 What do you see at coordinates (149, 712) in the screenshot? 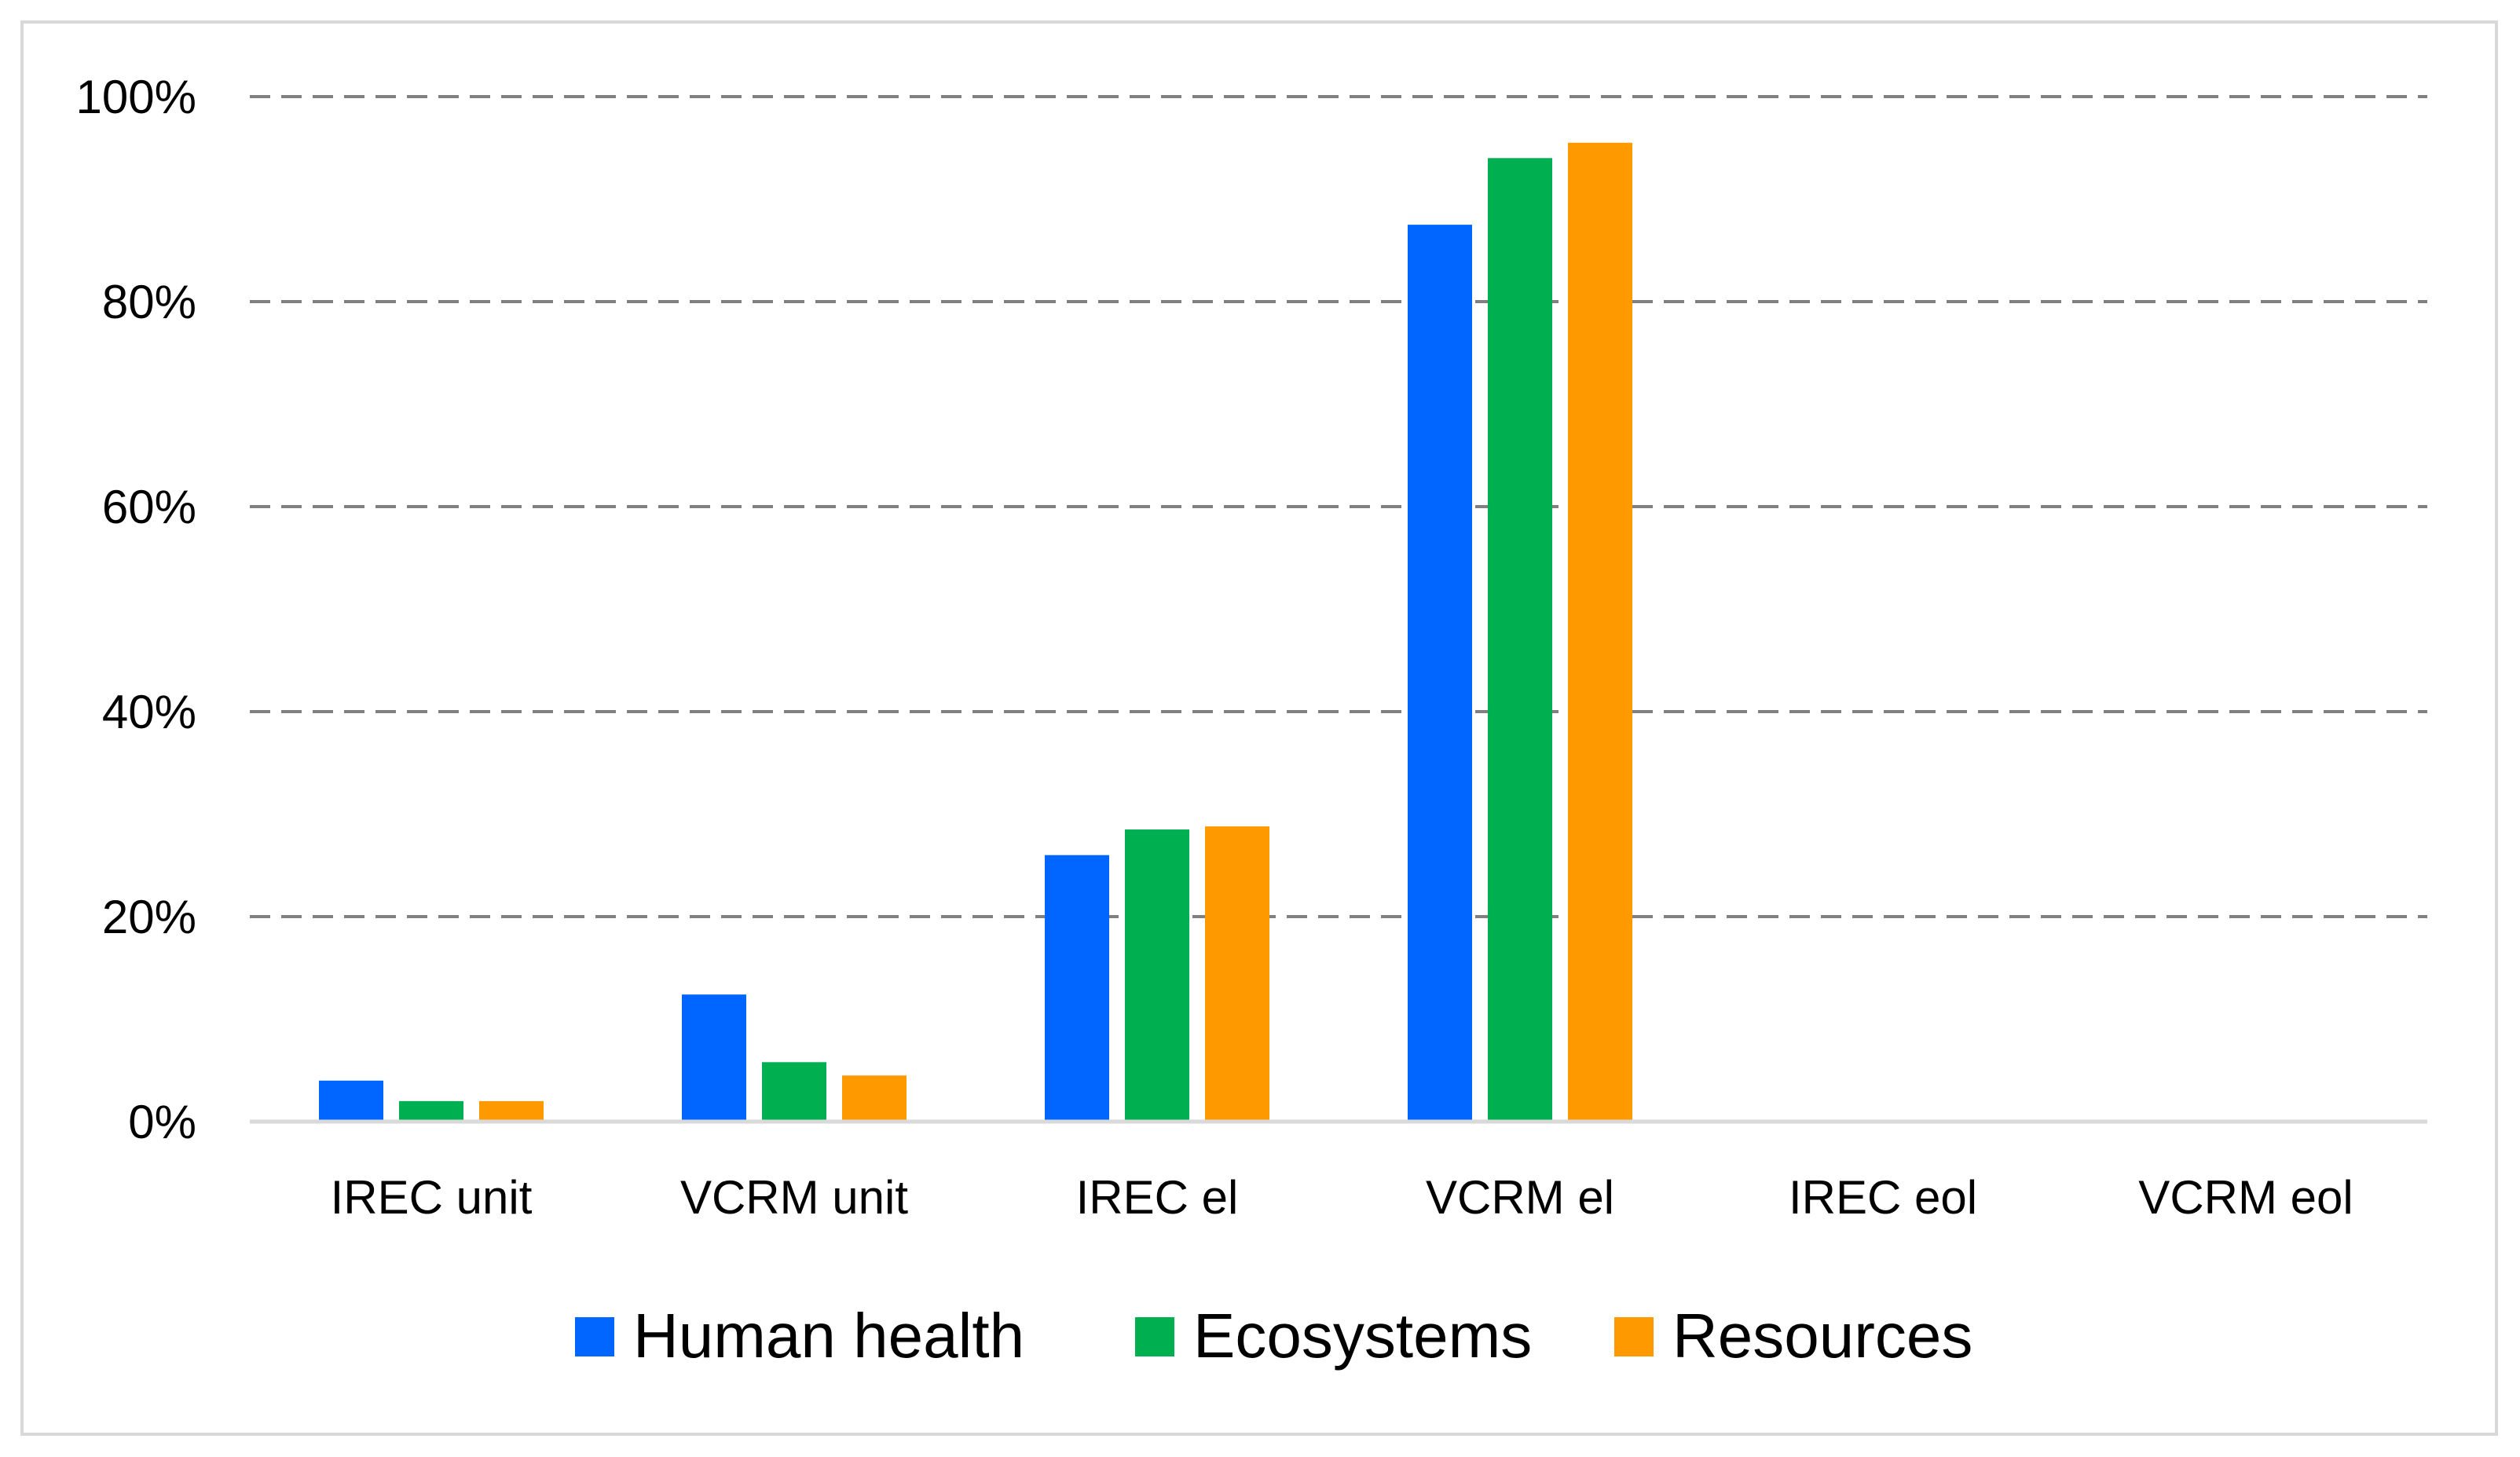
I see `y-tick-label: 40%` at bounding box center [149, 712].